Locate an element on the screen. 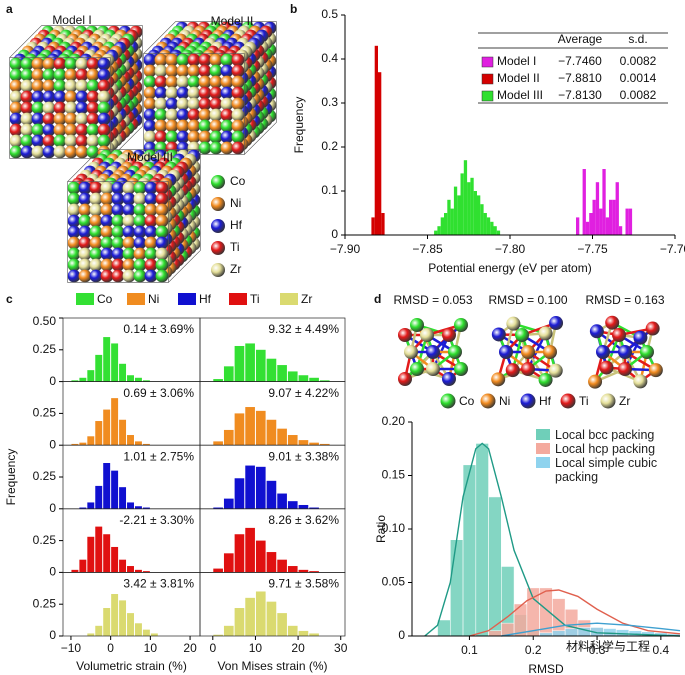 Image resolution: width=685 pixels, height=675 pixels. annotation: 9.07 ± 4.22% is located at coordinates (303, 393).